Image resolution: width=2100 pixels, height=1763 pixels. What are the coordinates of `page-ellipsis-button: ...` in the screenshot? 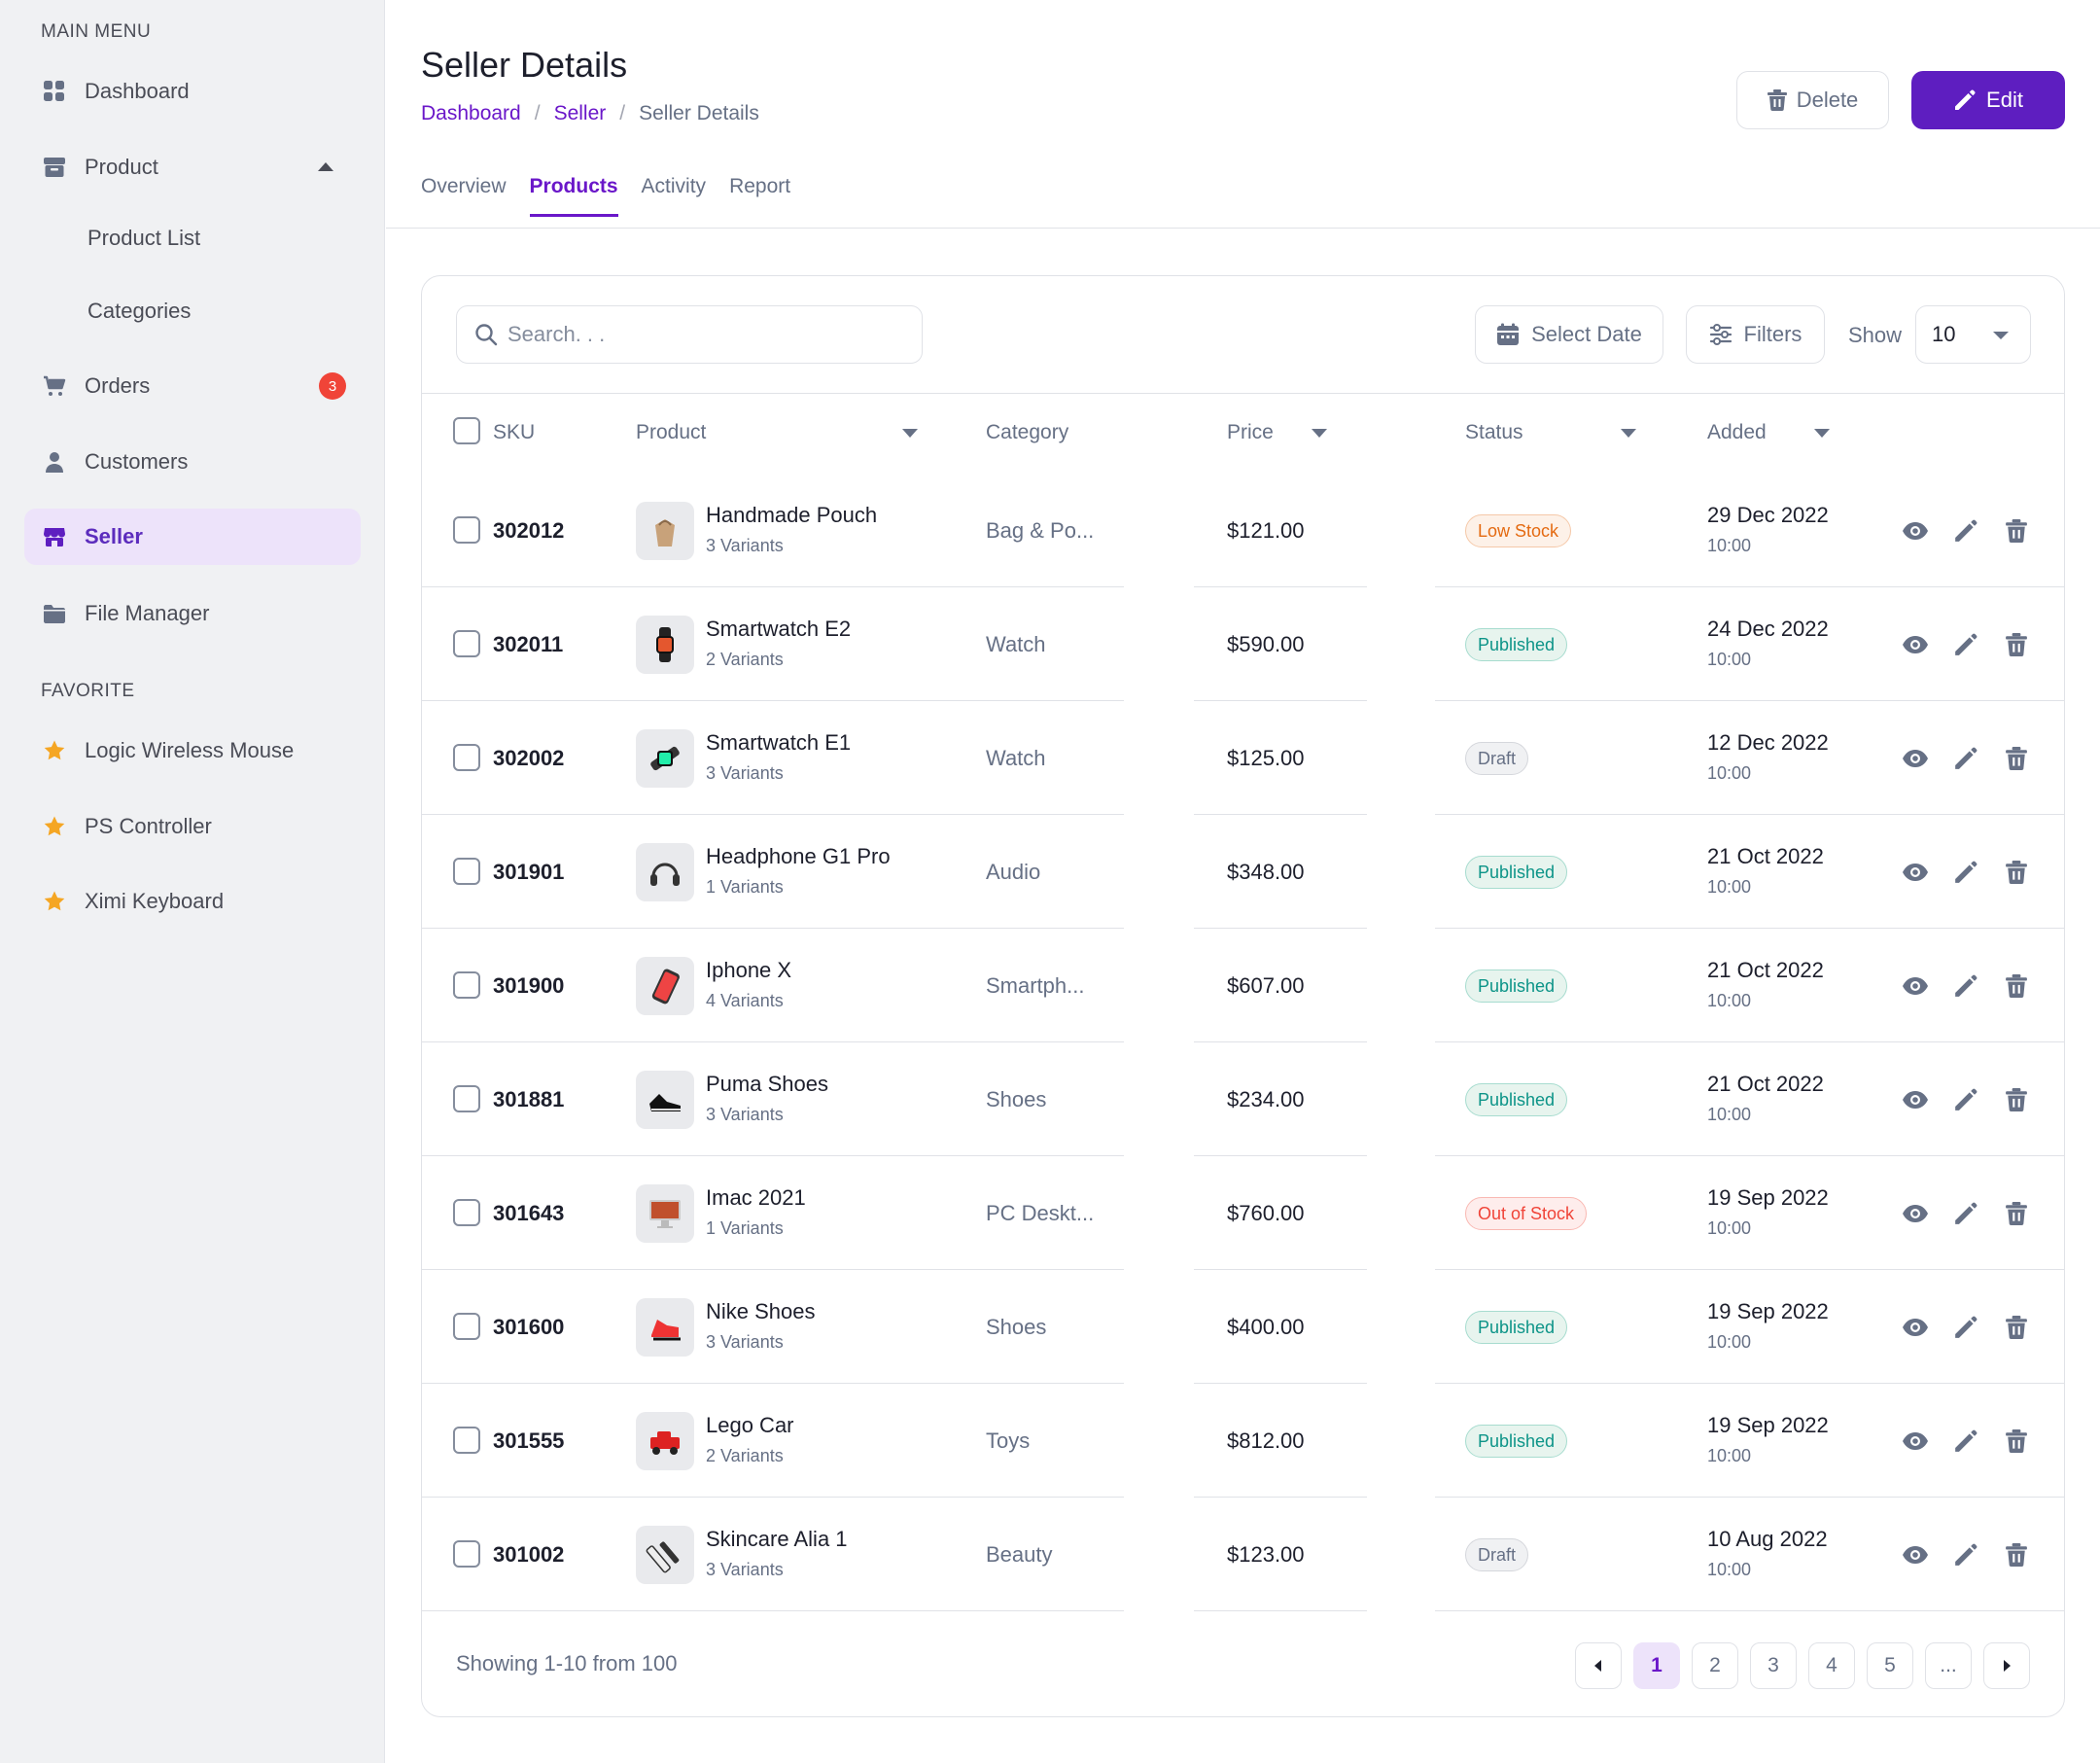 It's located at (1948, 1665).